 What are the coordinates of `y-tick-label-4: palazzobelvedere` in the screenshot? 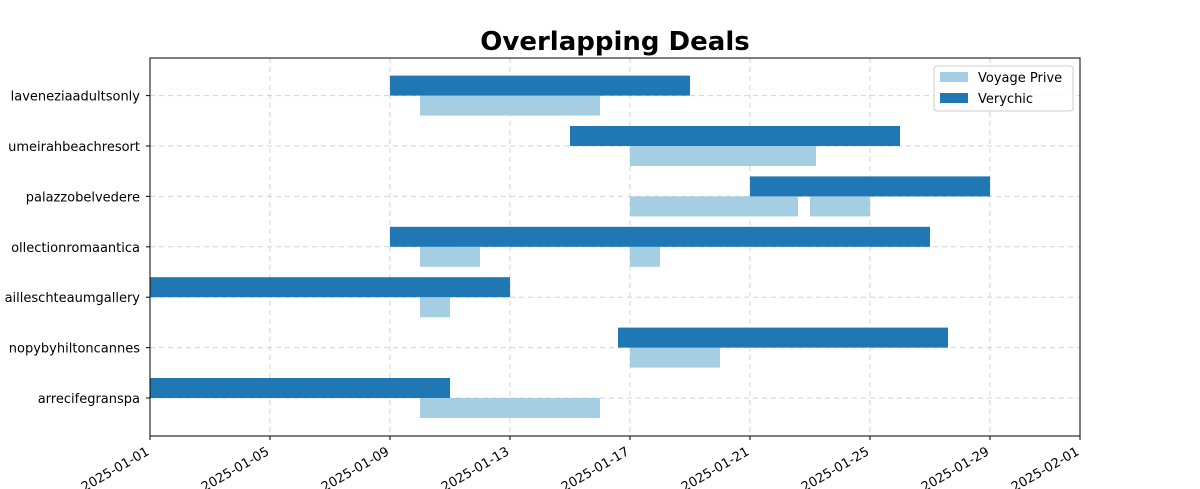 It's located at (83, 197).